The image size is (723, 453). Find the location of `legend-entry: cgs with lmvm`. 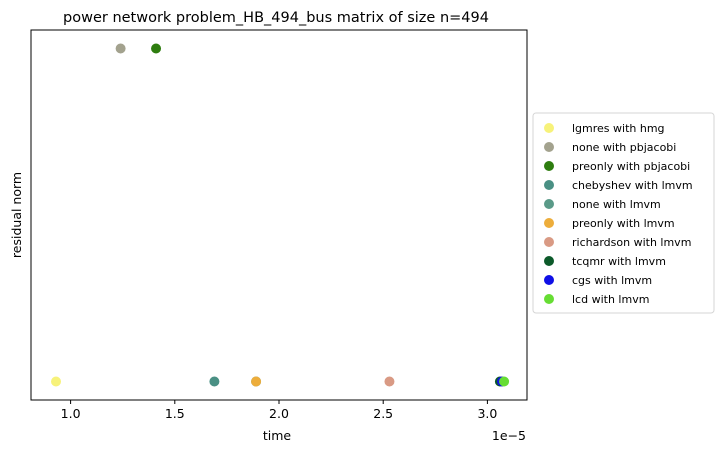

legend-entry: cgs with lmvm is located at coordinates (598, 280).